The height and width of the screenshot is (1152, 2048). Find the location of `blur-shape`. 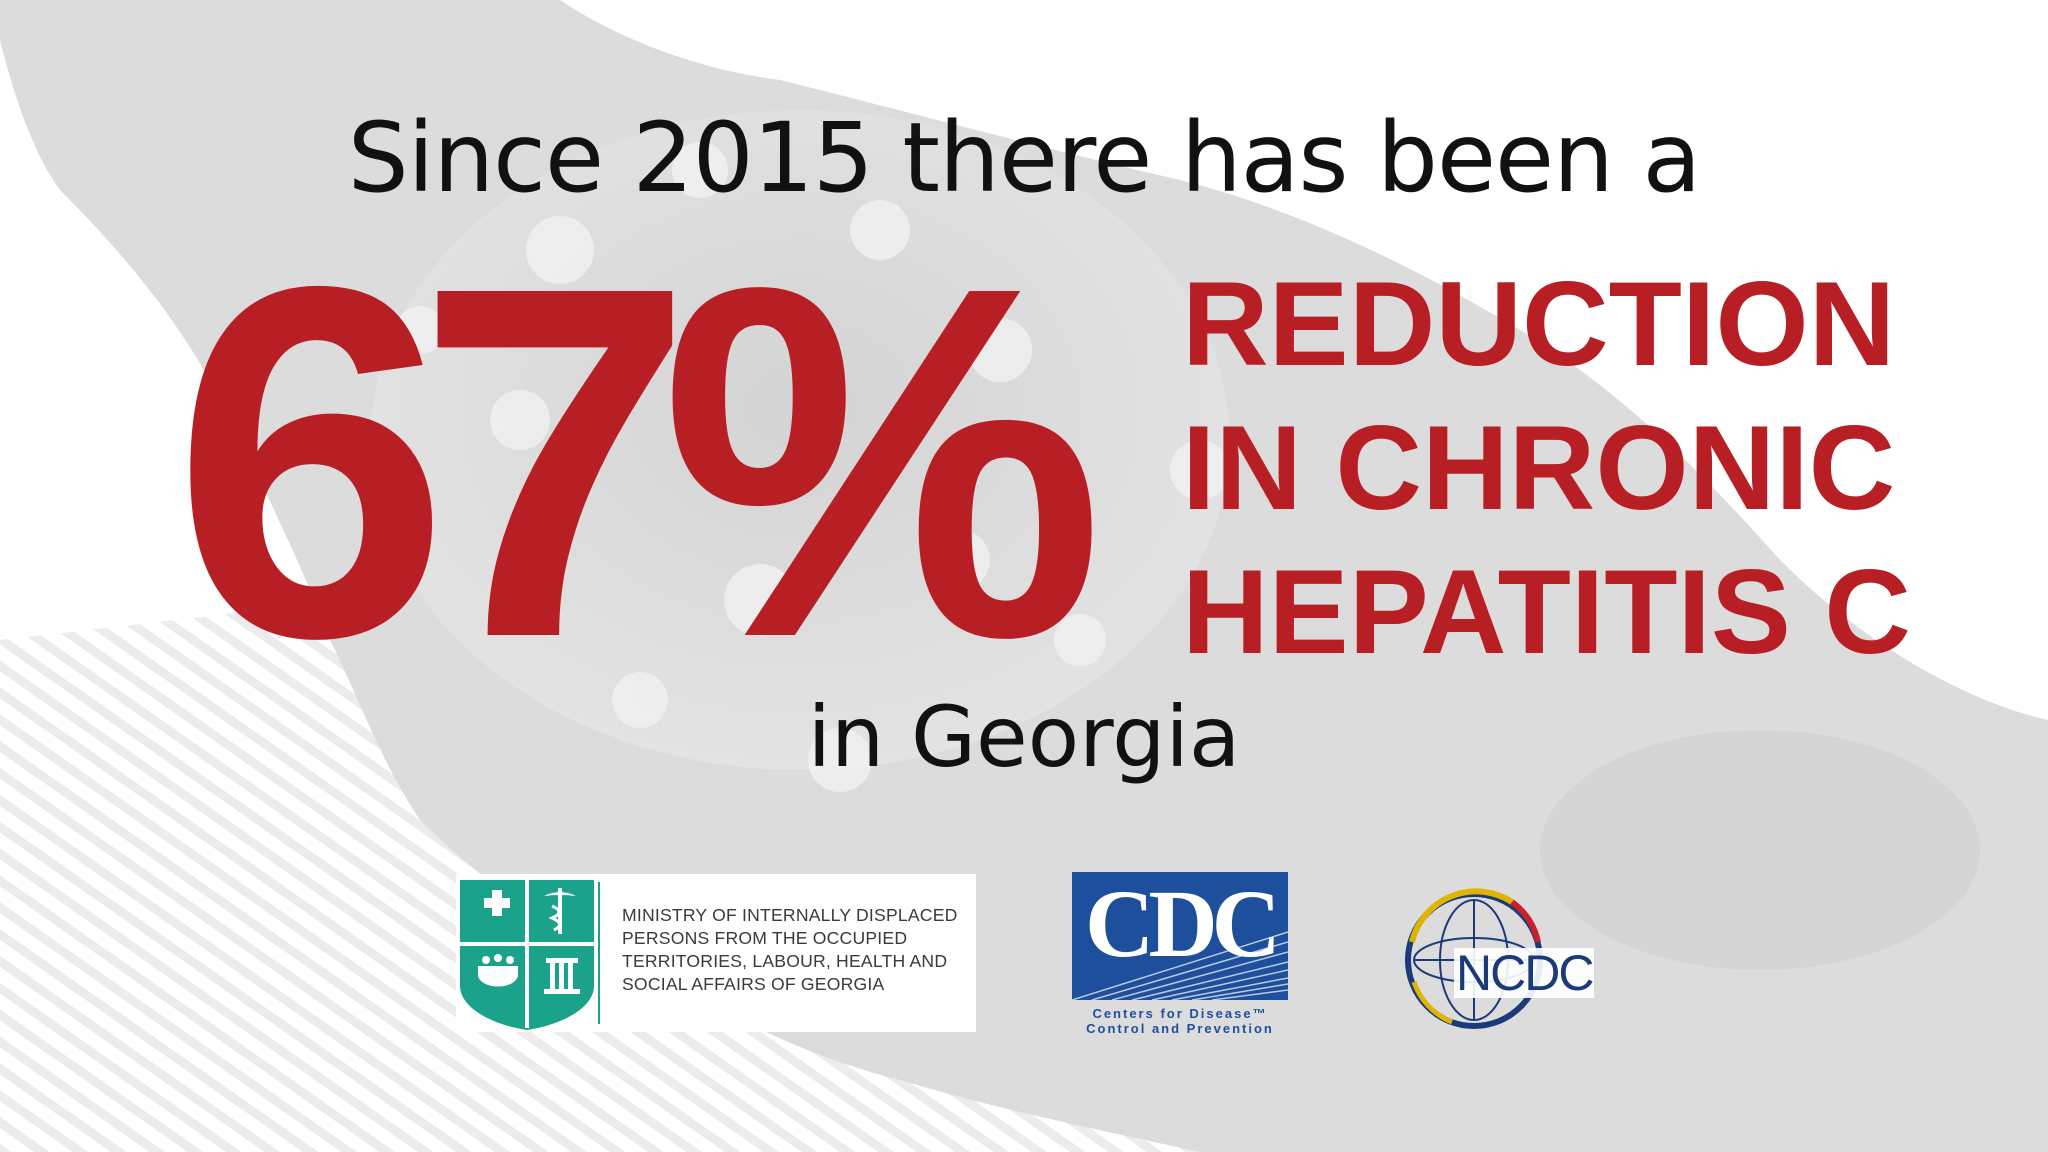

blur-shape is located at coordinates (1760, 850).